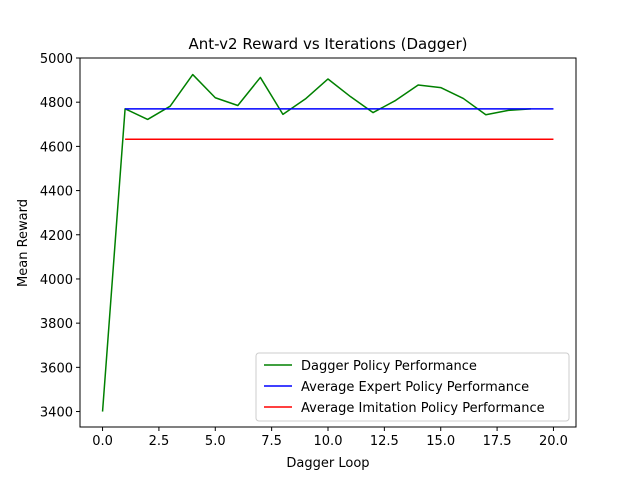 The image size is (640, 484). What do you see at coordinates (56, 280) in the screenshot?
I see `y-tick-label: 4000` at bounding box center [56, 280].